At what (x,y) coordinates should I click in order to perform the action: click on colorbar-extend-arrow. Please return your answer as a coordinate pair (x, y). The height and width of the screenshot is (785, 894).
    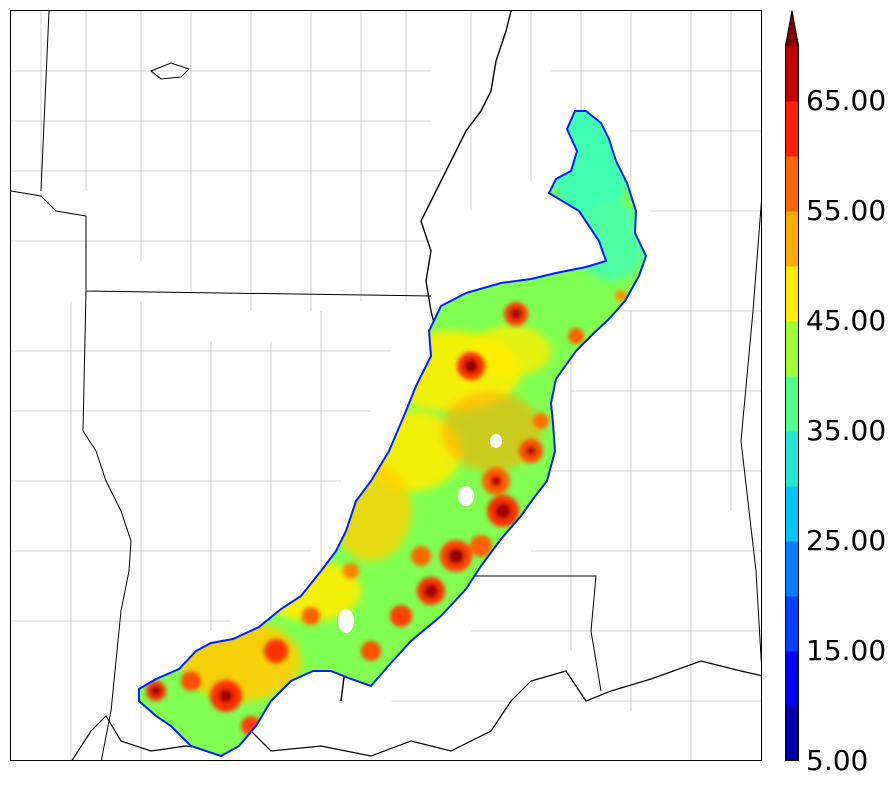
    Looking at the image, I should click on (792, 28).